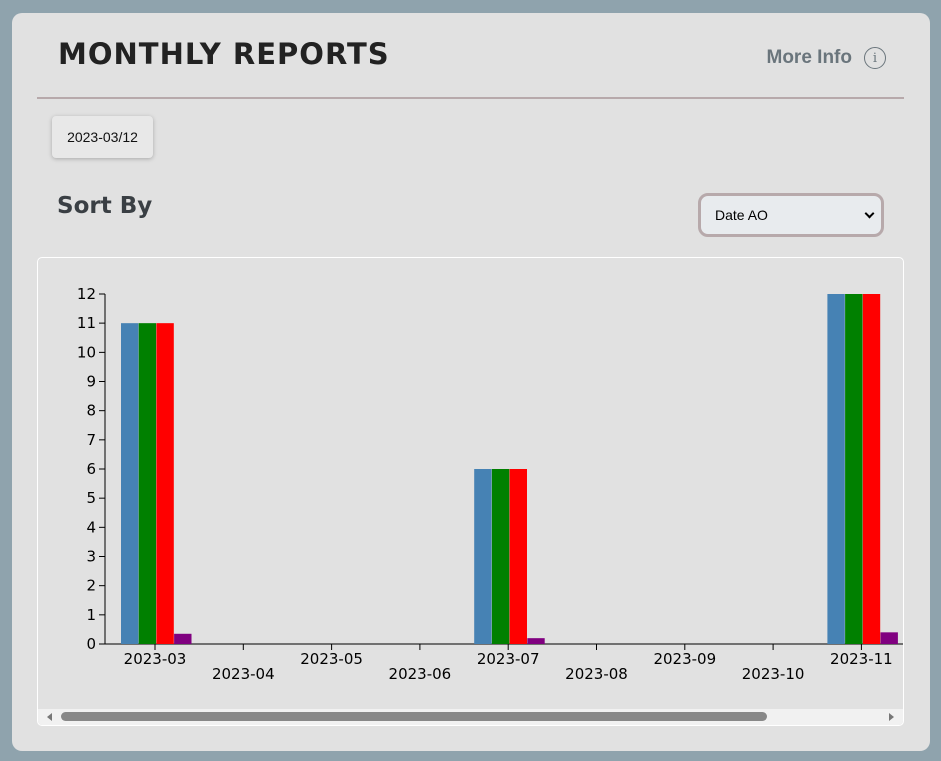  What do you see at coordinates (91, 557) in the screenshot?
I see `y-tick-label: 3` at bounding box center [91, 557].